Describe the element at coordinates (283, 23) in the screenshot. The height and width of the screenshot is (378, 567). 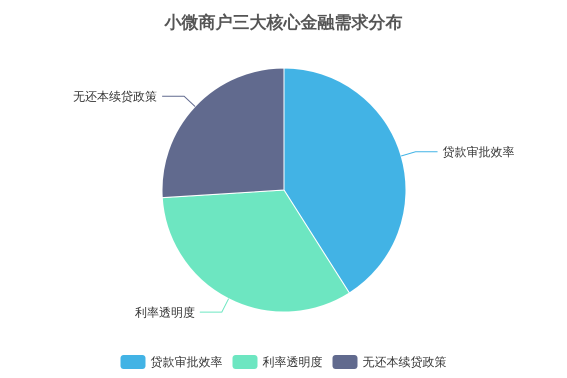
I see `chart-title: 小微商户三大核心金融需求分布` at that location.